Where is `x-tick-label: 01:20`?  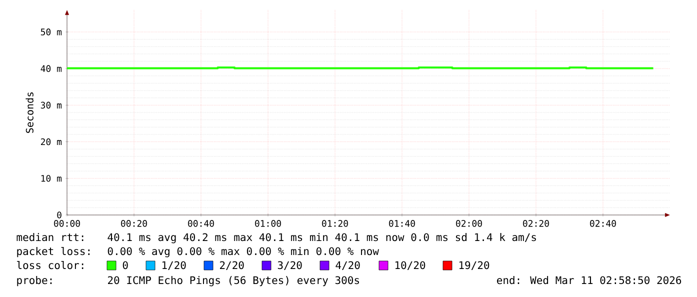 x-tick-label: 01:20 is located at coordinates (335, 223).